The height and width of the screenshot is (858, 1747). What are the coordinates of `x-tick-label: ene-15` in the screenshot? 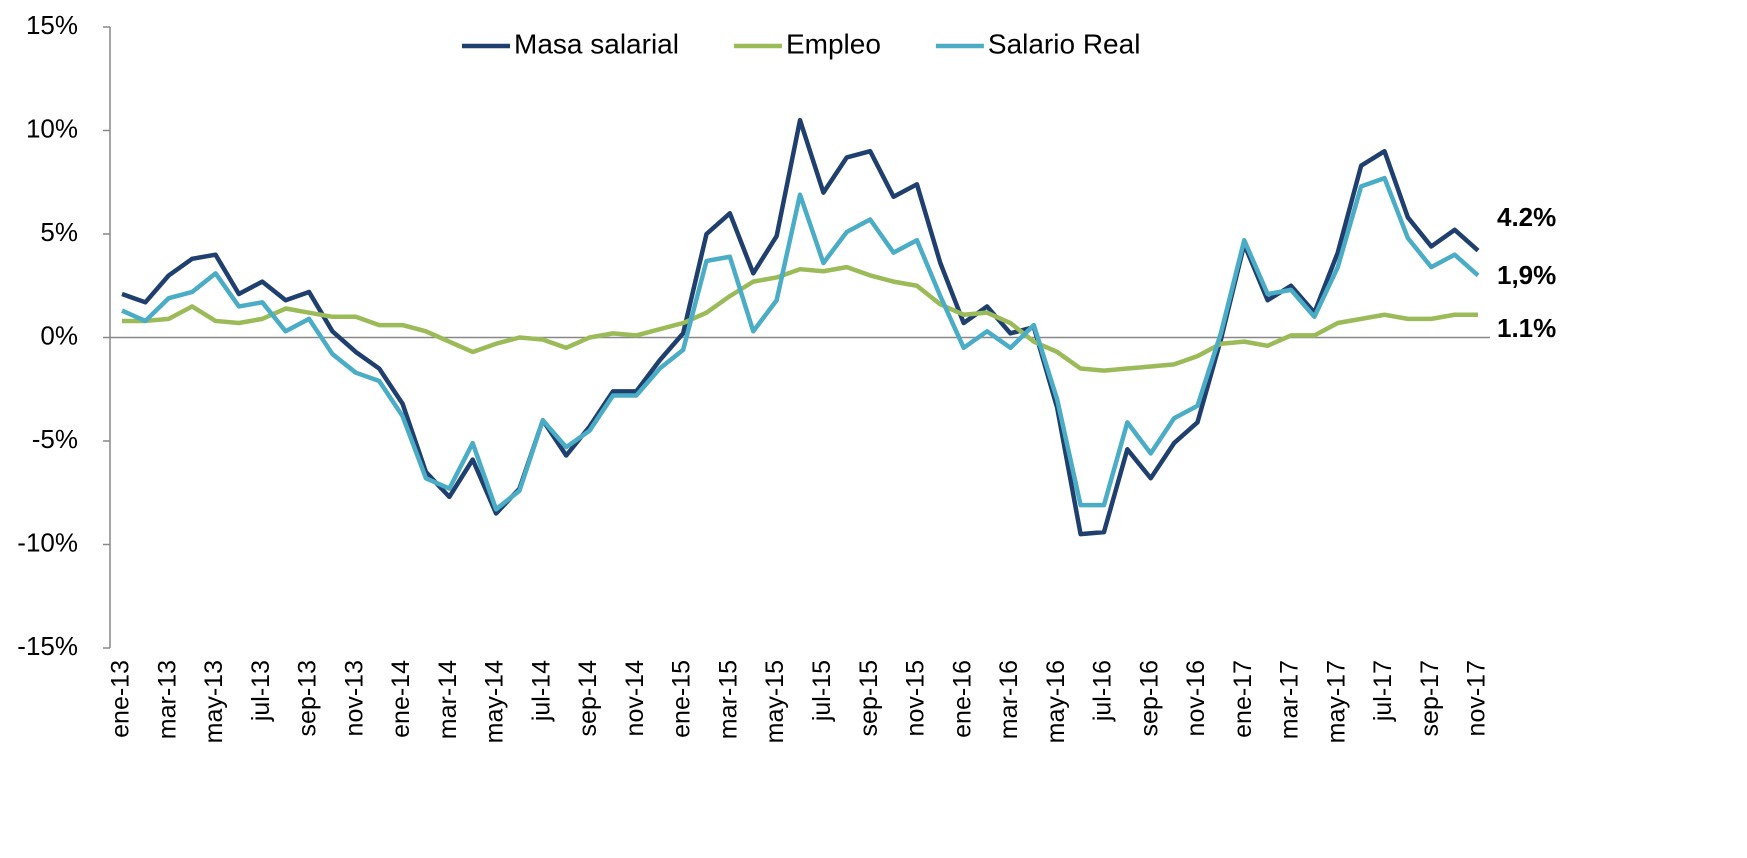 It's located at (682, 699).